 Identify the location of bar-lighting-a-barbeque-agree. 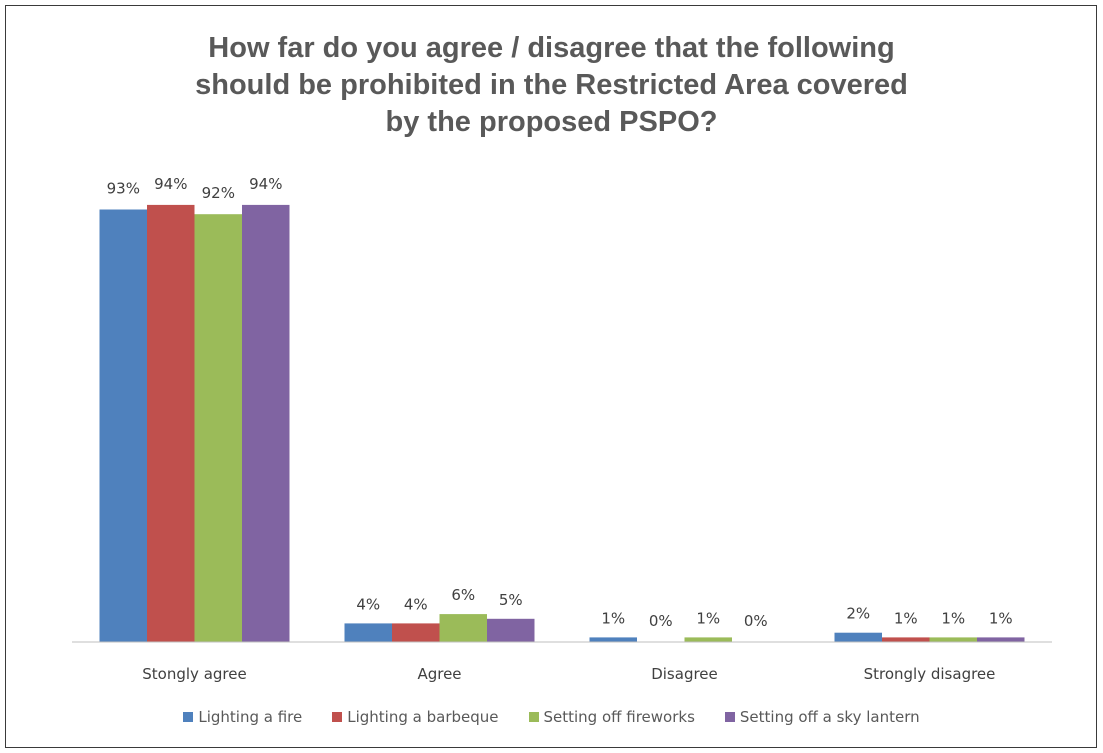
(416, 632).